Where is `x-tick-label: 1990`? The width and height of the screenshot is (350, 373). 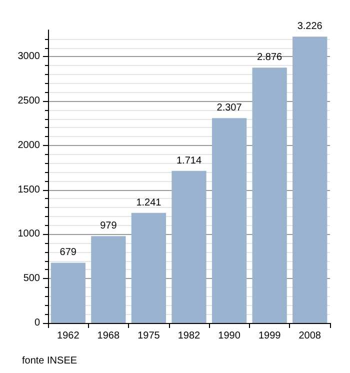
x-tick-label: 1990 is located at coordinates (229, 336).